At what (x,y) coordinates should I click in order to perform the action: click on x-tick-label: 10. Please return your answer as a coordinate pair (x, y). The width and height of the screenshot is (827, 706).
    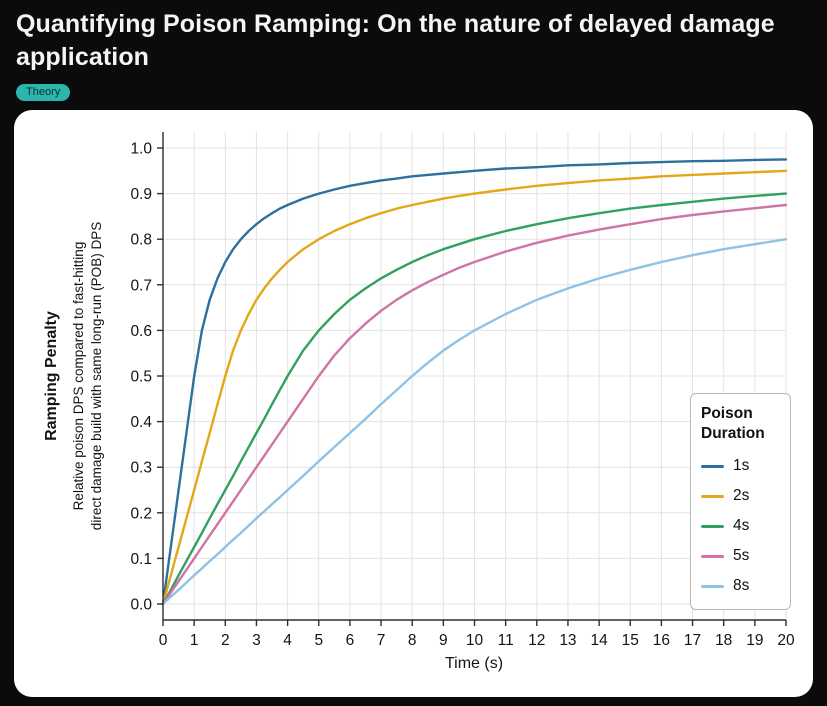
    Looking at the image, I should click on (475, 640).